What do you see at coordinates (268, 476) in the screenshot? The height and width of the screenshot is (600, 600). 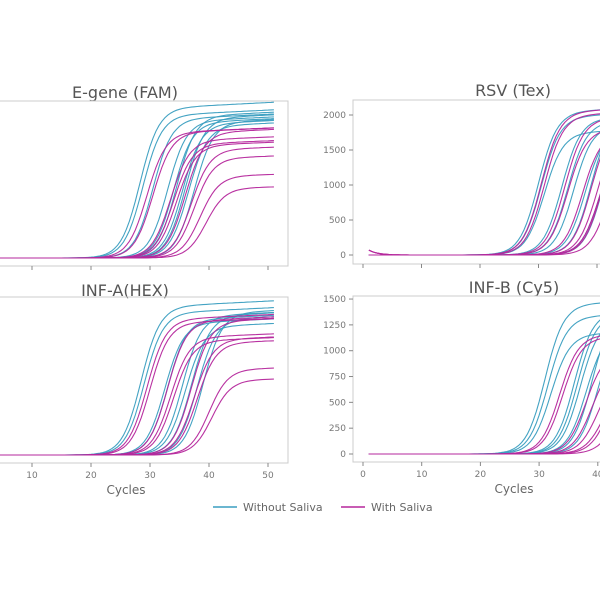 I see `x-tick-label: 50` at bounding box center [268, 476].